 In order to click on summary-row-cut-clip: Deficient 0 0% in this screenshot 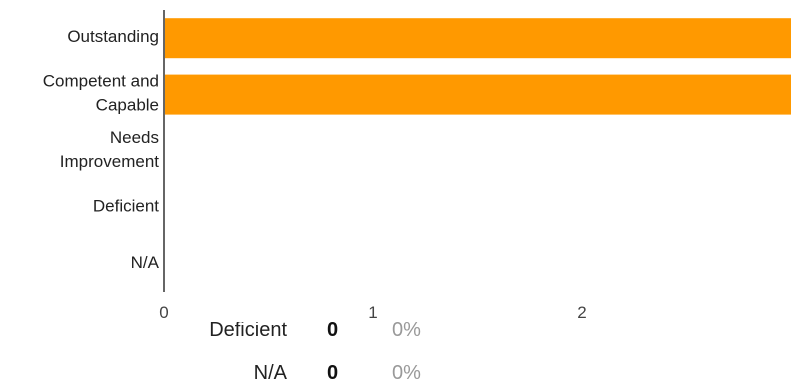, I will do `click(395, 332)`.